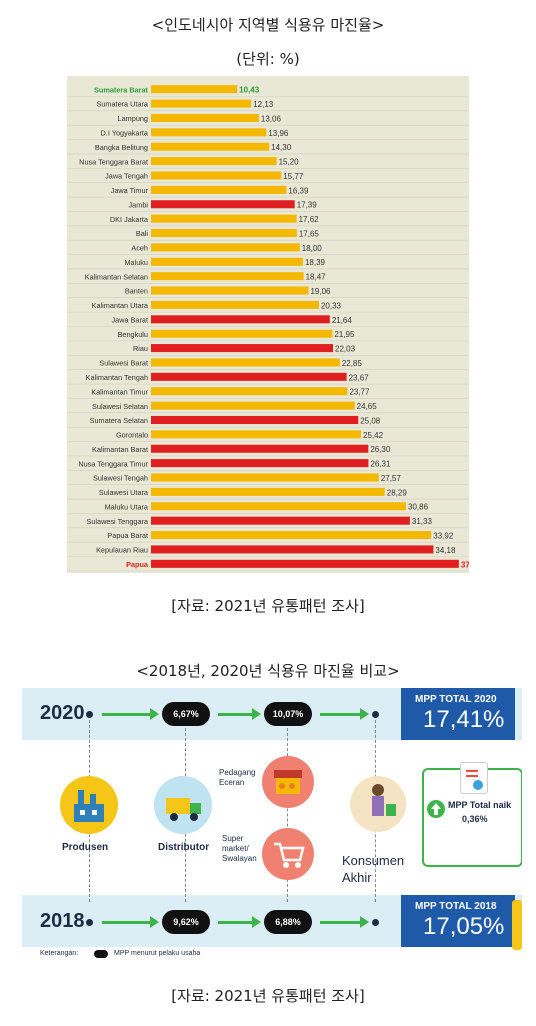  What do you see at coordinates (268, 25) in the screenshot?
I see `chart-title: <인도네시아 지역별 식용유 마진율>` at bounding box center [268, 25].